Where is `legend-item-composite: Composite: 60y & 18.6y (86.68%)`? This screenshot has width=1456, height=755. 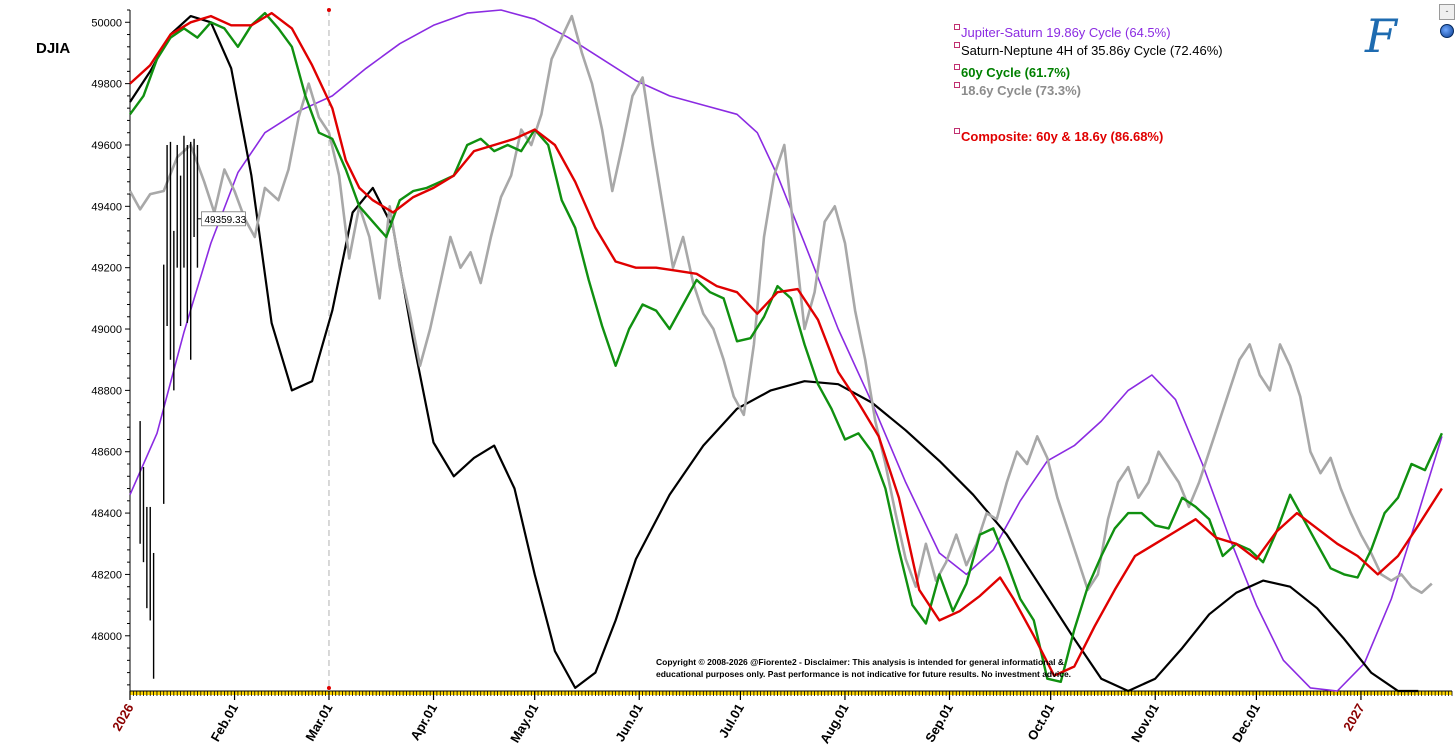
legend-item-composite: Composite: 60y & 18.6y (86.68%) is located at coordinates (1088, 137).